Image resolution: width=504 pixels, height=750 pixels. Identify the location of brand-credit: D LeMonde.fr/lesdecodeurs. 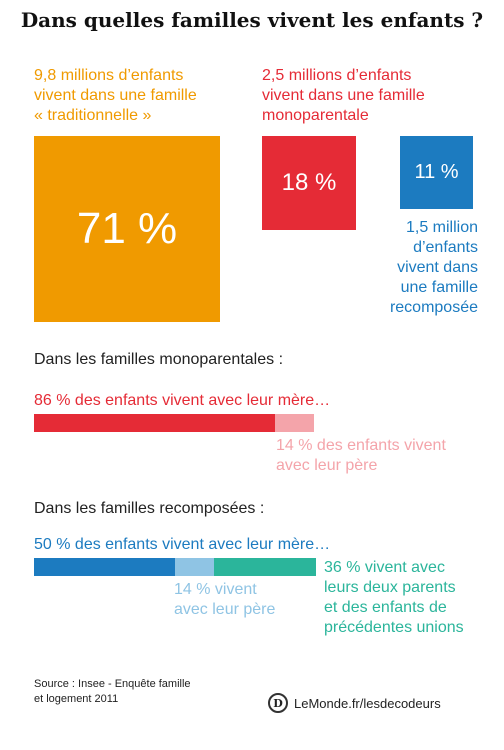
(354, 703).